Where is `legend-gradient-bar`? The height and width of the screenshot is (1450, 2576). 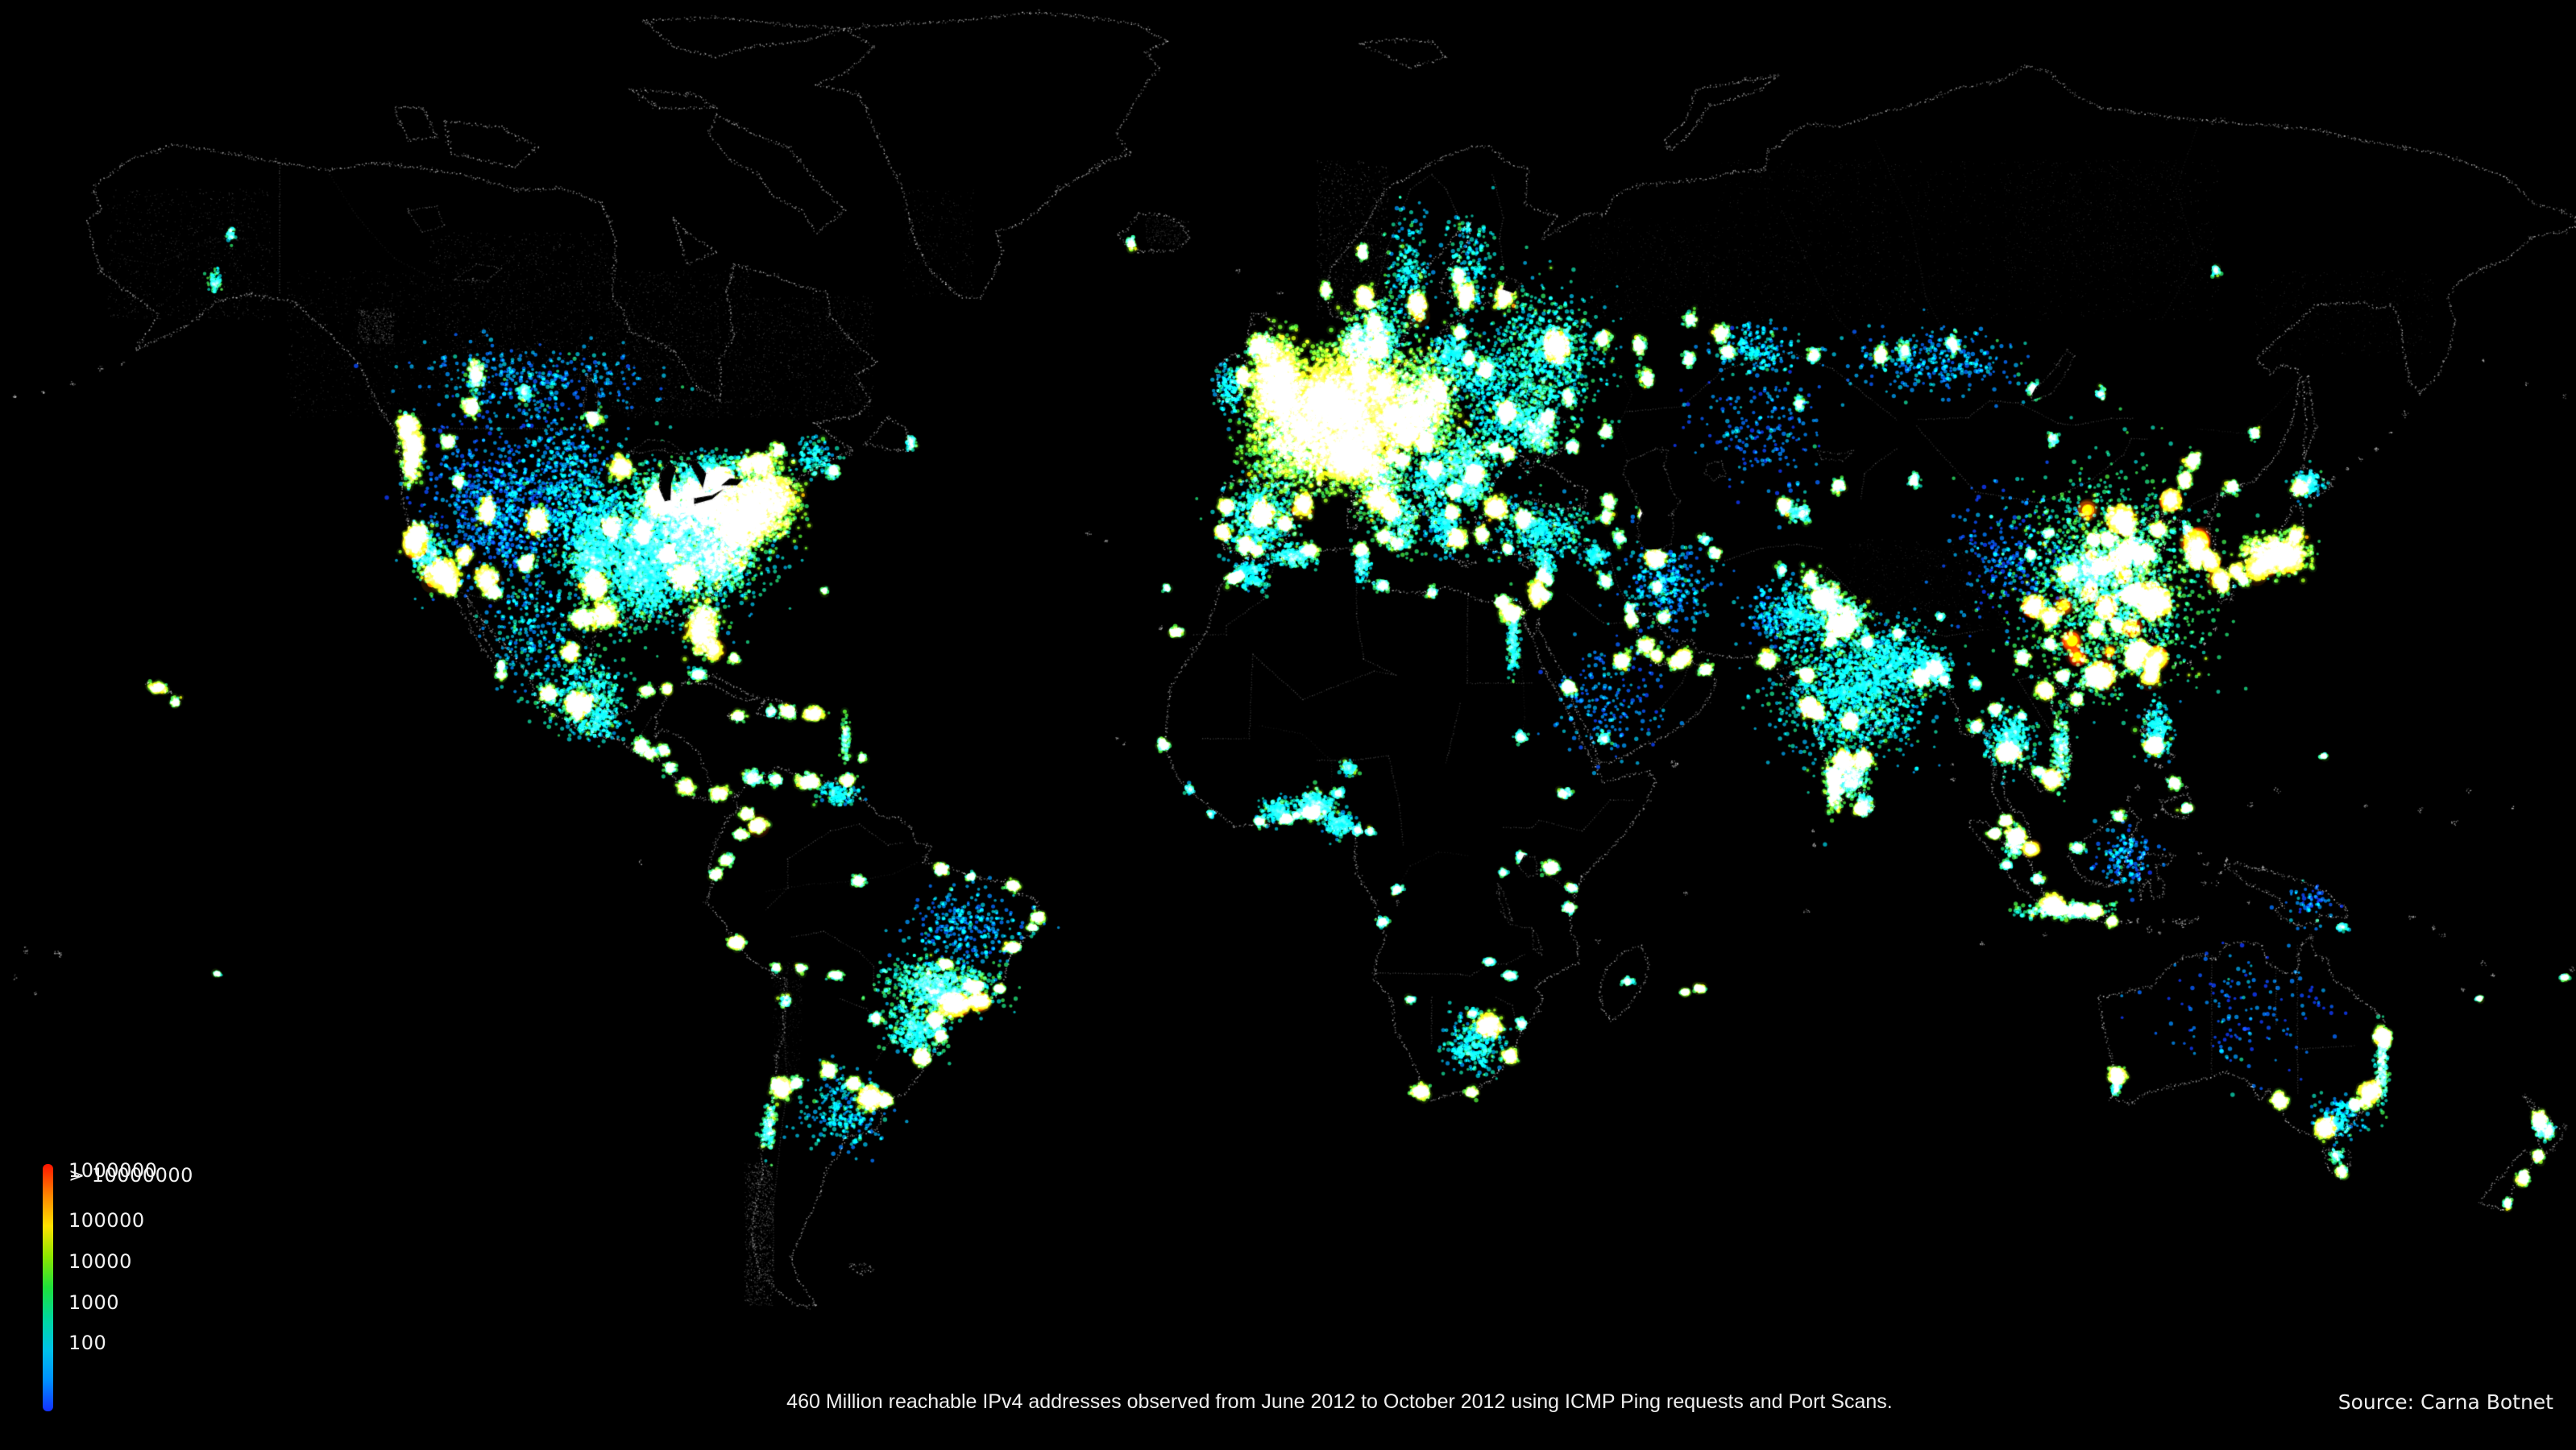 legend-gradient-bar is located at coordinates (48, 1287).